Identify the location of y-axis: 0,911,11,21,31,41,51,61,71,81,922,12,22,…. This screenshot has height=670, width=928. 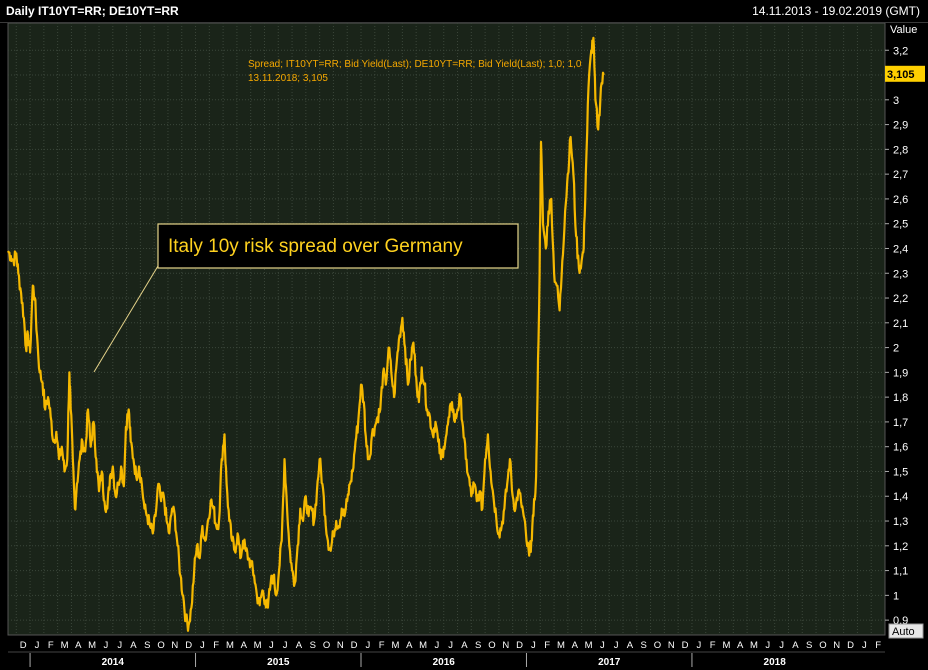
(896, 336).